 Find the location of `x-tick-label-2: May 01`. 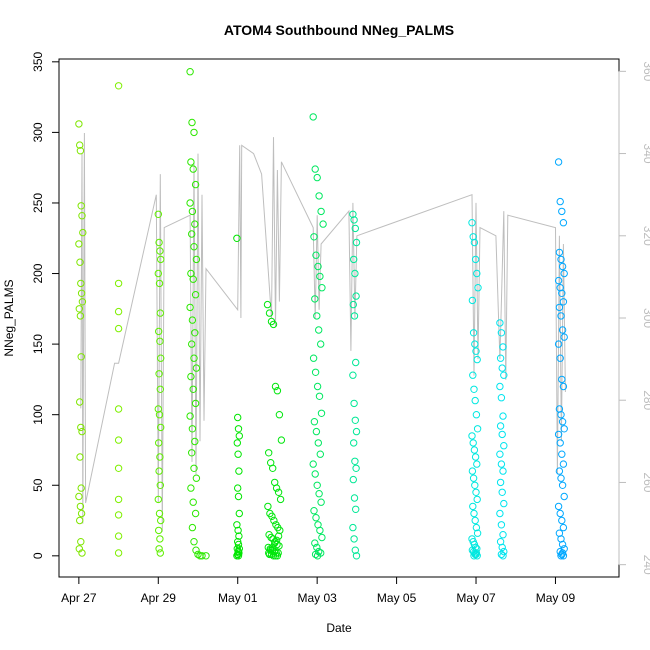

x-tick-label-2: May 01 is located at coordinates (238, 598).